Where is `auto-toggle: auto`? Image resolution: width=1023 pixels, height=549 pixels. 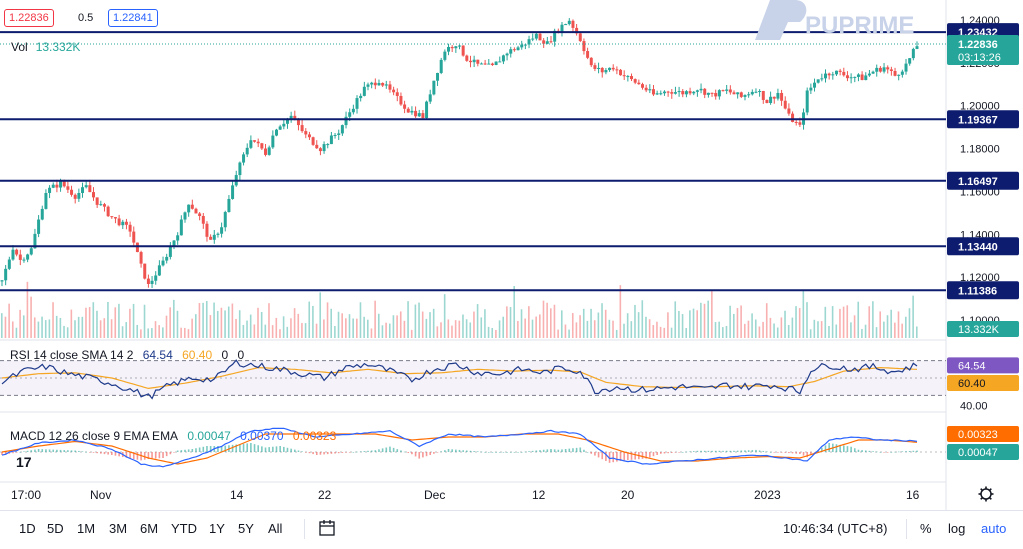 auto-toggle: auto is located at coordinates (994, 528).